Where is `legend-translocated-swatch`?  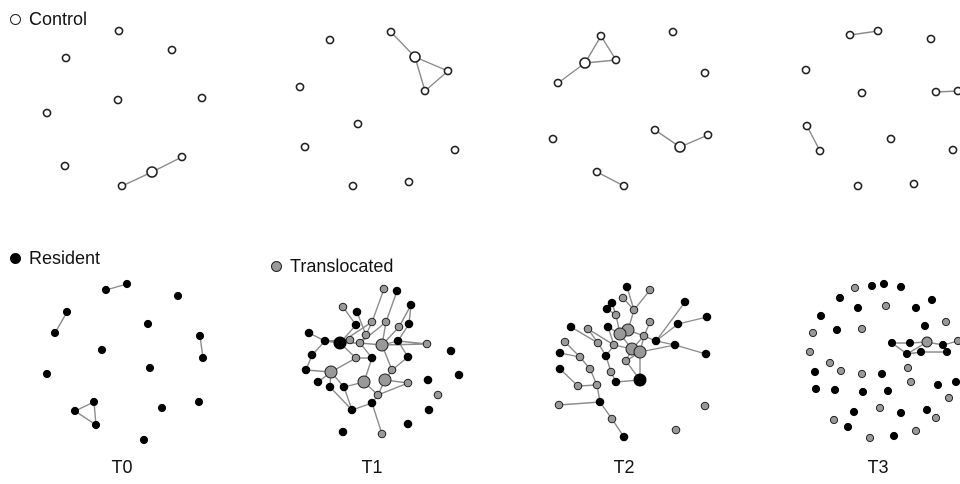 legend-translocated-swatch is located at coordinates (276, 266).